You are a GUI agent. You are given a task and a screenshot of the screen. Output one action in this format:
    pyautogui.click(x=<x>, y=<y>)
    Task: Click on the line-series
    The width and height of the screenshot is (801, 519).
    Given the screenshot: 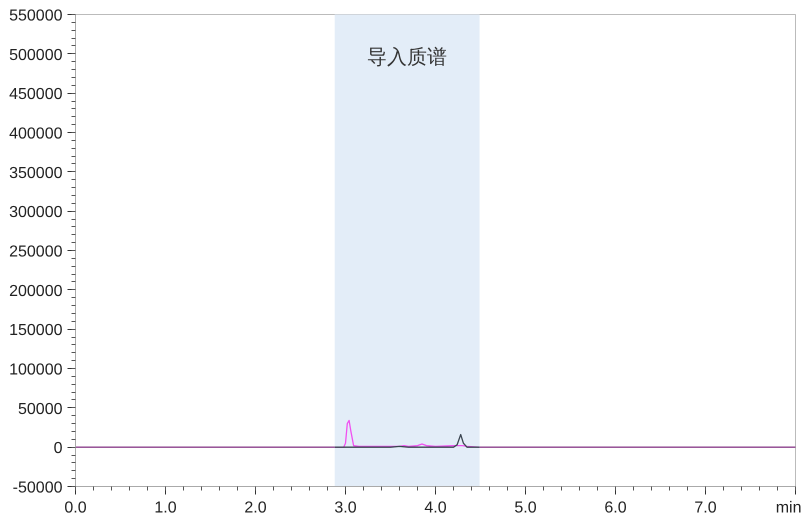 What is the action you would take?
    pyautogui.click(x=407, y=441)
    